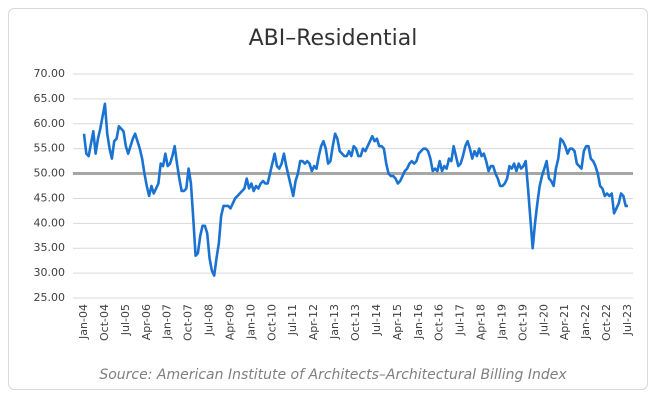  I want to click on x-tick-label: Oct-07, so click(188, 322).